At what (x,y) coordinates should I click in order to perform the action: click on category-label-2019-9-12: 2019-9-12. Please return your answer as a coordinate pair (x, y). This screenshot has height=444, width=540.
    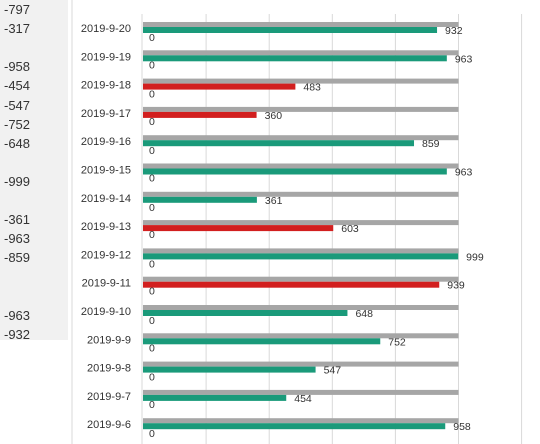
    Looking at the image, I should click on (106, 255).